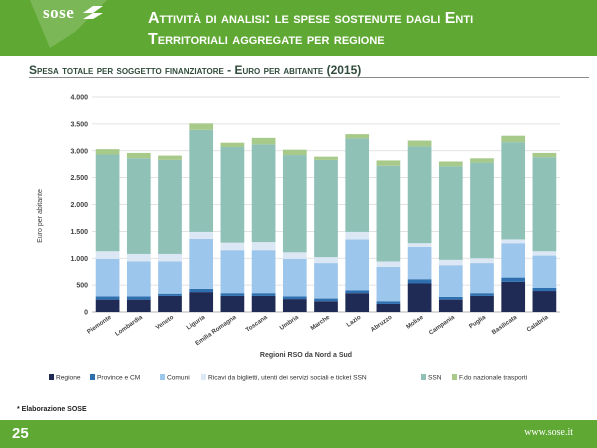  I want to click on footer-bar: 25 www.sose.it, so click(298, 434).